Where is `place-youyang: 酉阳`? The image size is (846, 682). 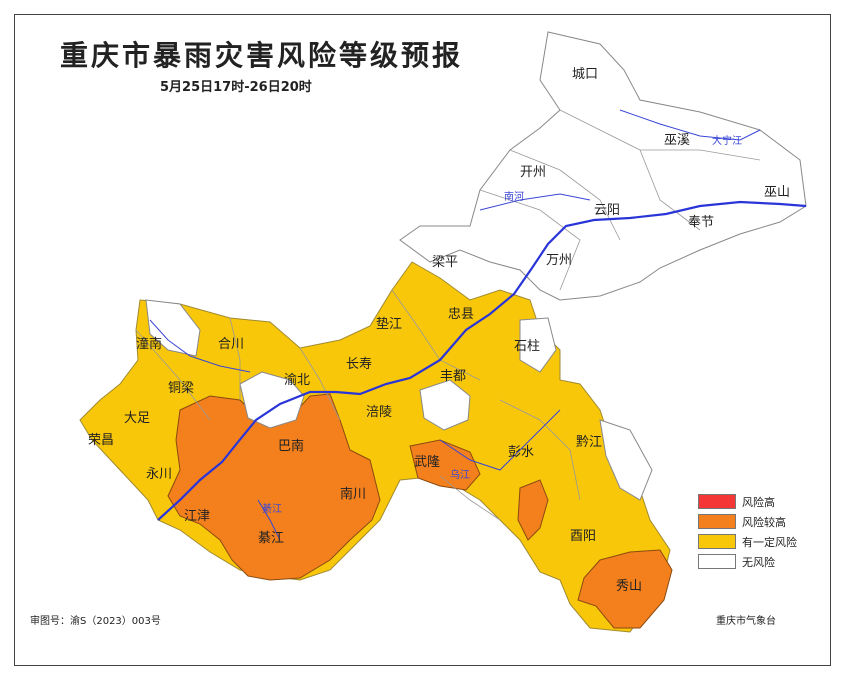
place-youyang: 酉阳 is located at coordinates (583, 536).